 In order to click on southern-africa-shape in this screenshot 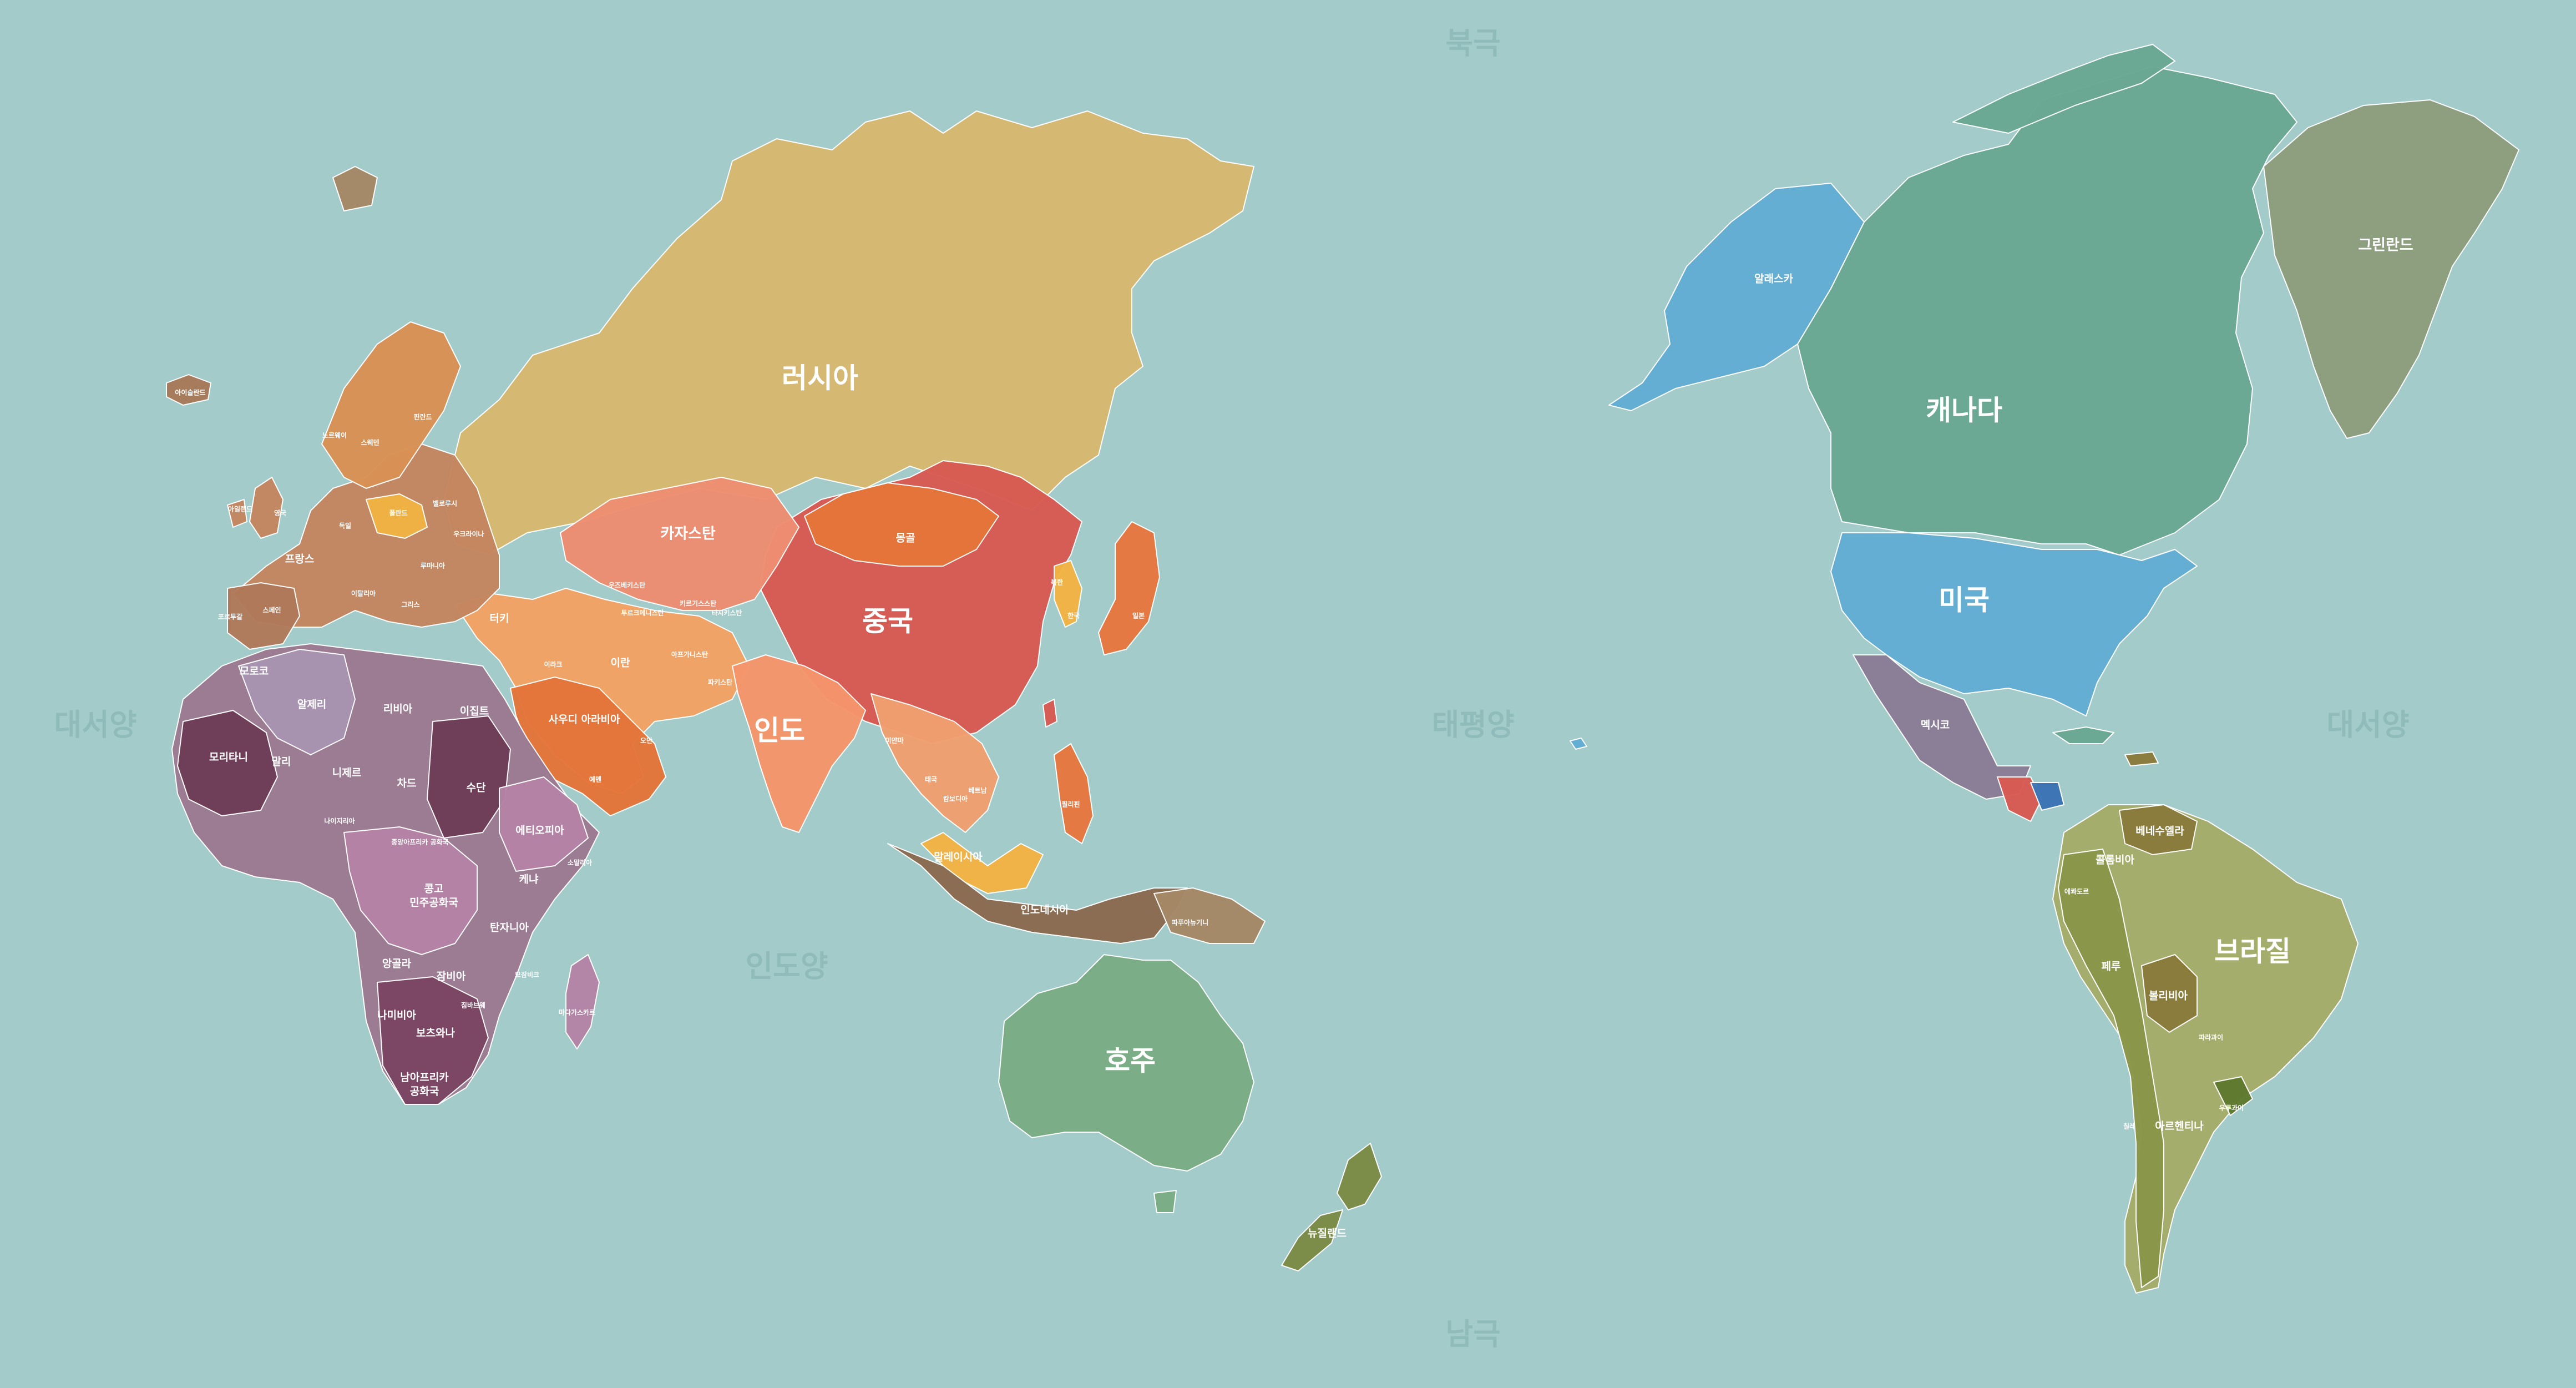, I will do `click(433, 1040)`.